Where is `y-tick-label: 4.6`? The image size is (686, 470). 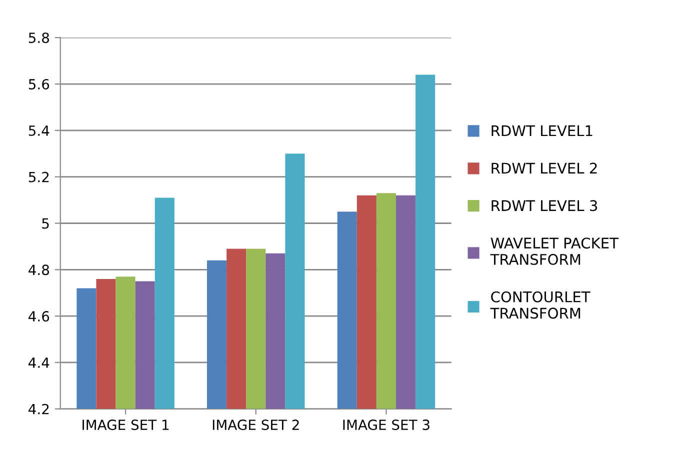
y-tick-label: 4.6 is located at coordinates (39, 316).